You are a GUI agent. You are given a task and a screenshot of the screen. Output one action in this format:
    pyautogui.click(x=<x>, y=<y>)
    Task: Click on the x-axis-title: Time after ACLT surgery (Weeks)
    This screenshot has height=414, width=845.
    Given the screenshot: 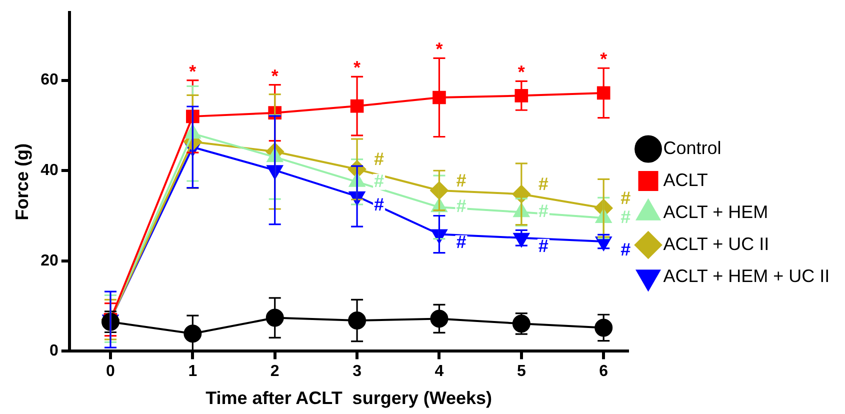 What is the action you would take?
    pyautogui.click(x=349, y=398)
    